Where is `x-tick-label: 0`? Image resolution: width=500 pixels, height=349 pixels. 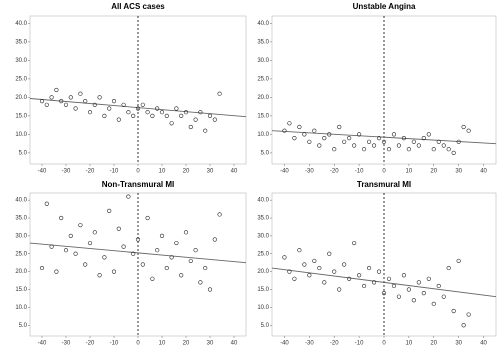 x-tick-label: 0 is located at coordinates (384, 344).